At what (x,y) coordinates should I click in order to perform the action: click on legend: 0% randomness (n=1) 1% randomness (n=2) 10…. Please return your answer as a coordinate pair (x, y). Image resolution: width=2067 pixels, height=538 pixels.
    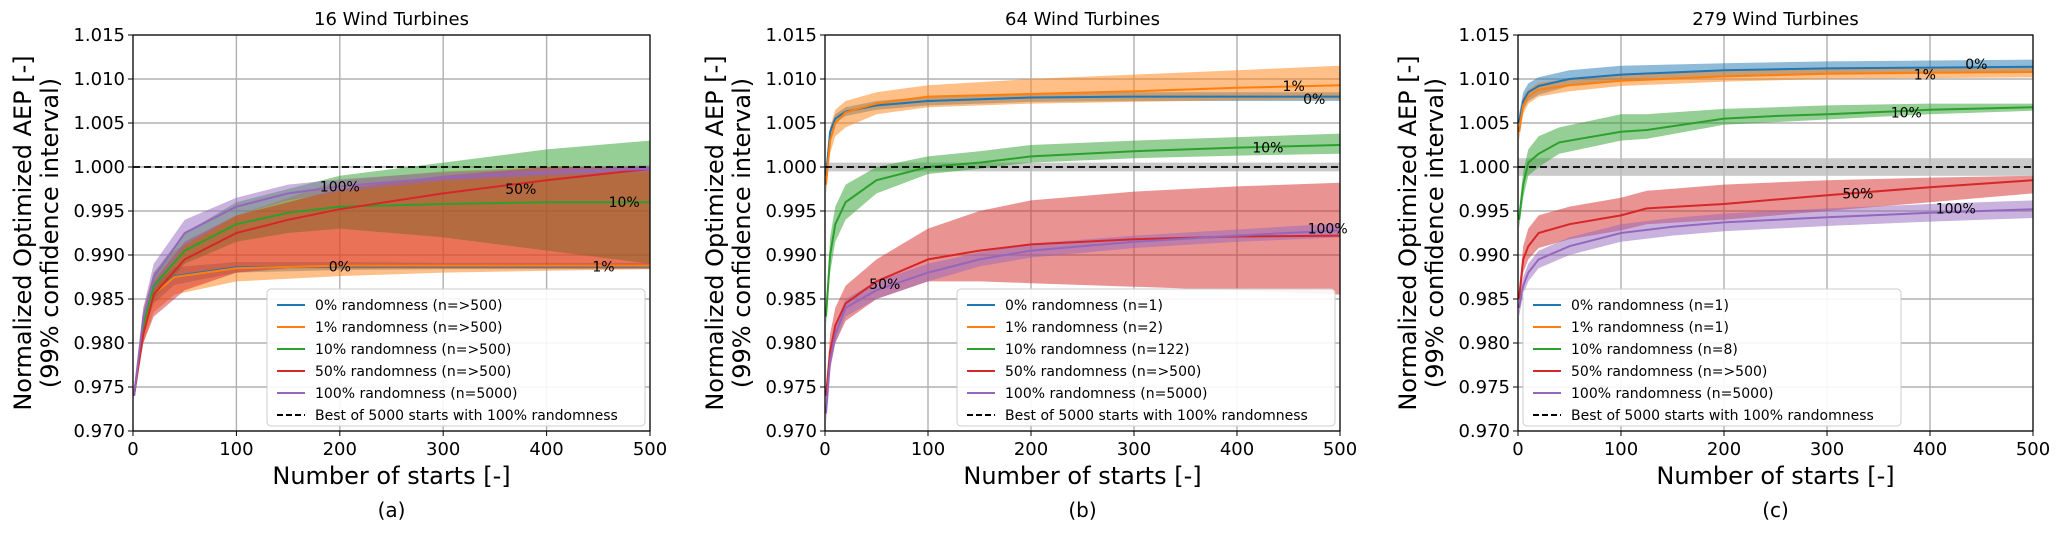
    Looking at the image, I should click on (1146, 357).